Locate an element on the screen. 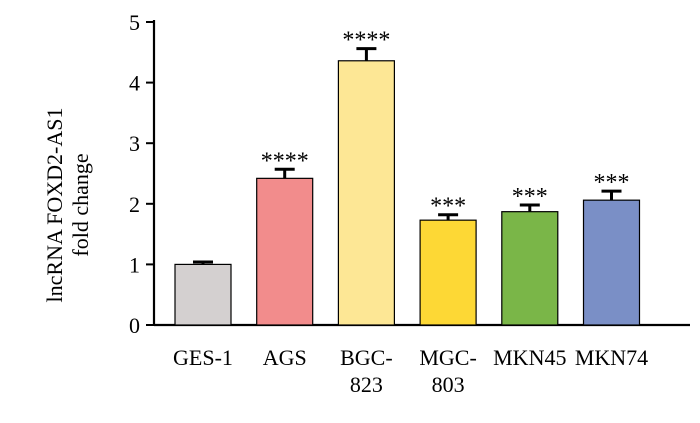  y-tick-label: 2 is located at coordinates (134, 204).